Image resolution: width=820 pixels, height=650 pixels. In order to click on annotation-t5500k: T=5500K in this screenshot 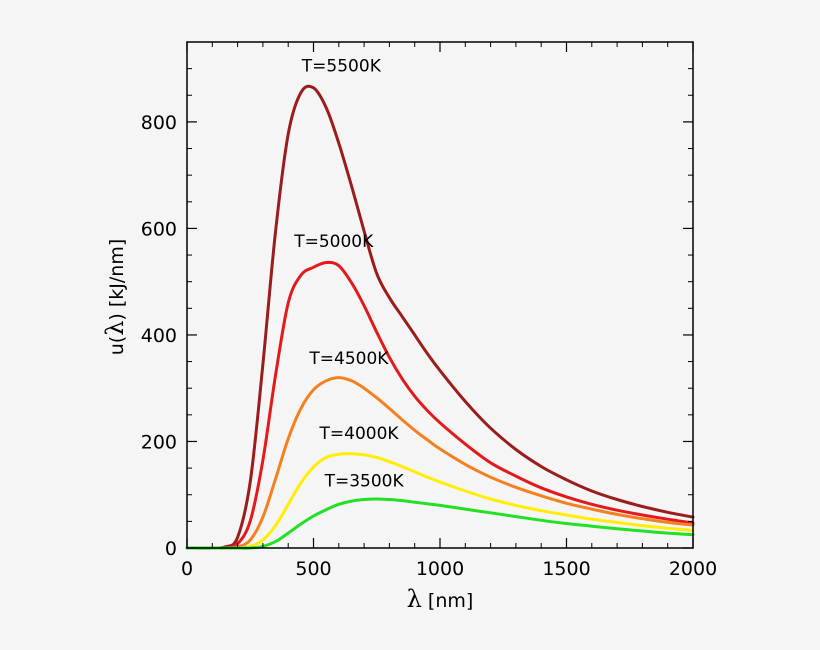, I will do `click(341, 66)`.